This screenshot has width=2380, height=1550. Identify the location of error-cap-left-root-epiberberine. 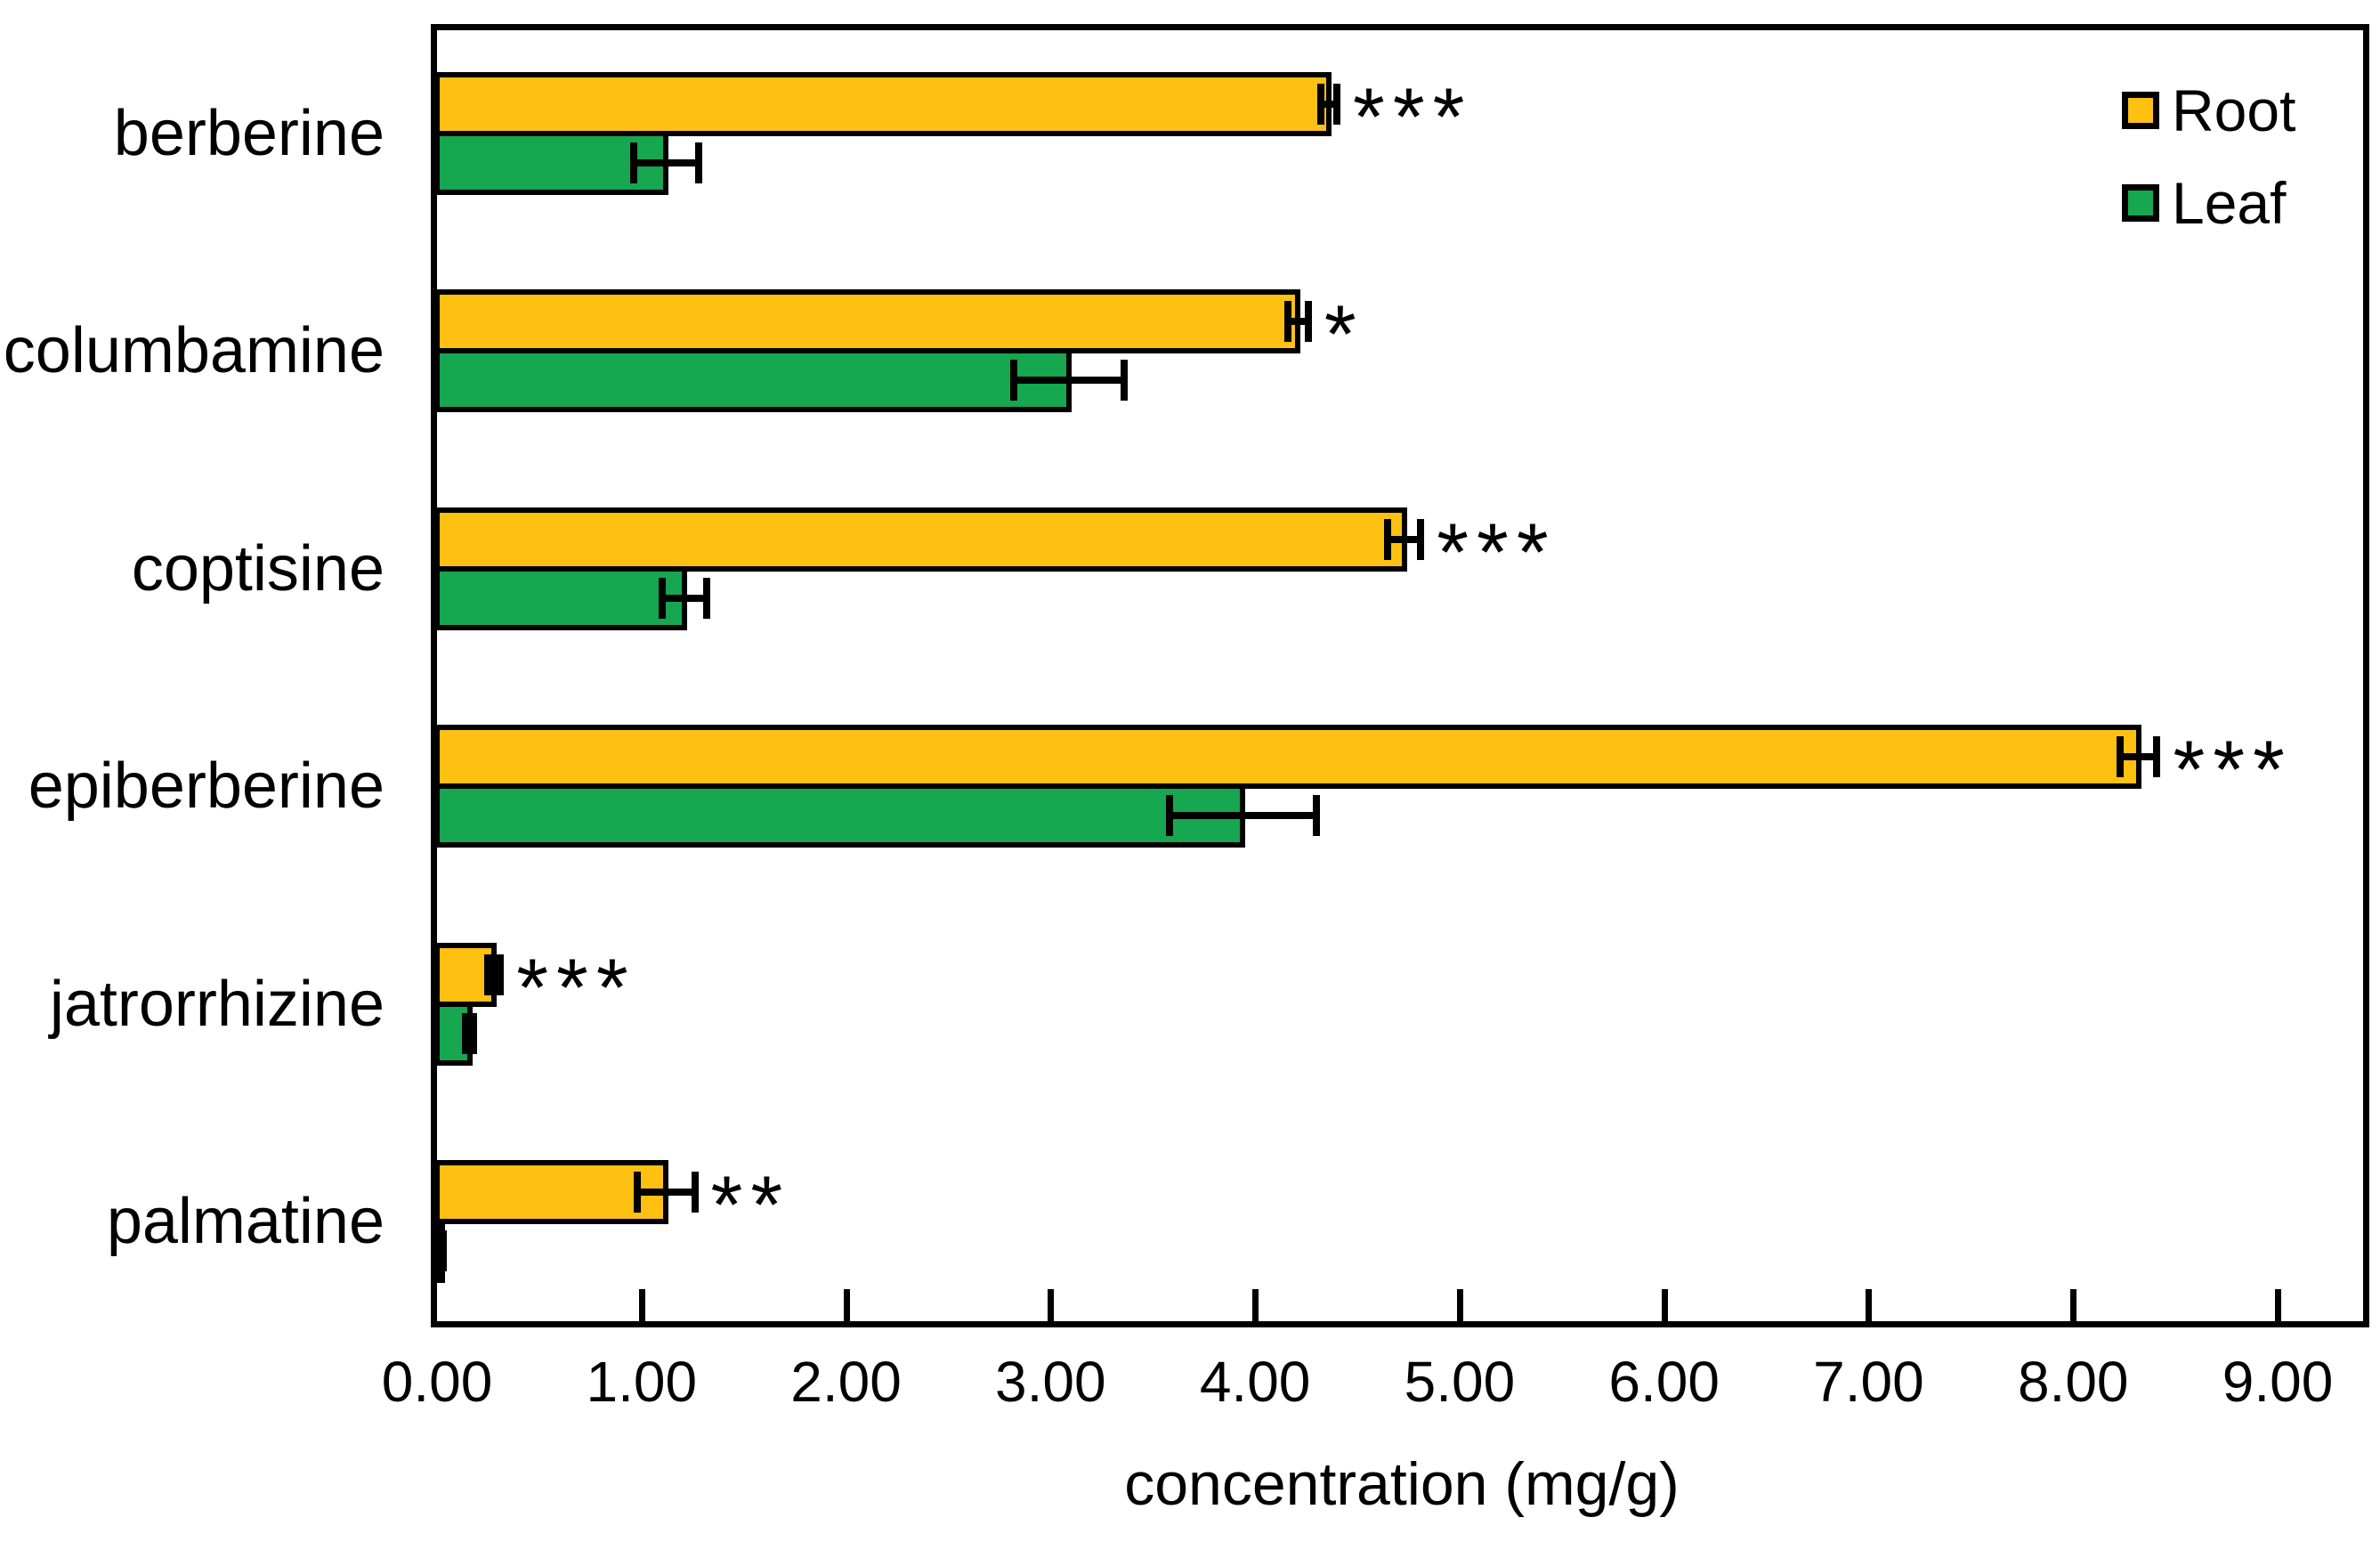
(2121, 757).